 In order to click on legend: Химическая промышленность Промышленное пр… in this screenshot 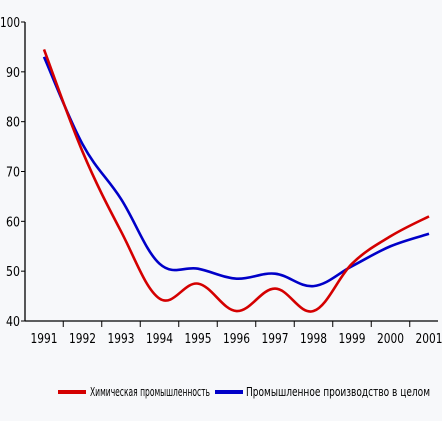, I will do `click(244, 392)`.